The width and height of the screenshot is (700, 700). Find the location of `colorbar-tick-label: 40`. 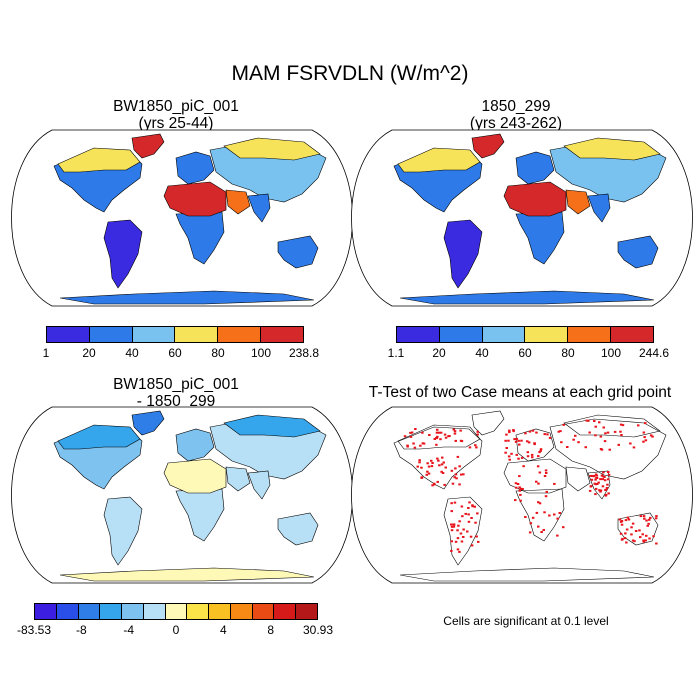

colorbar-tick-label: 40 is located at coordinates (482, 353).